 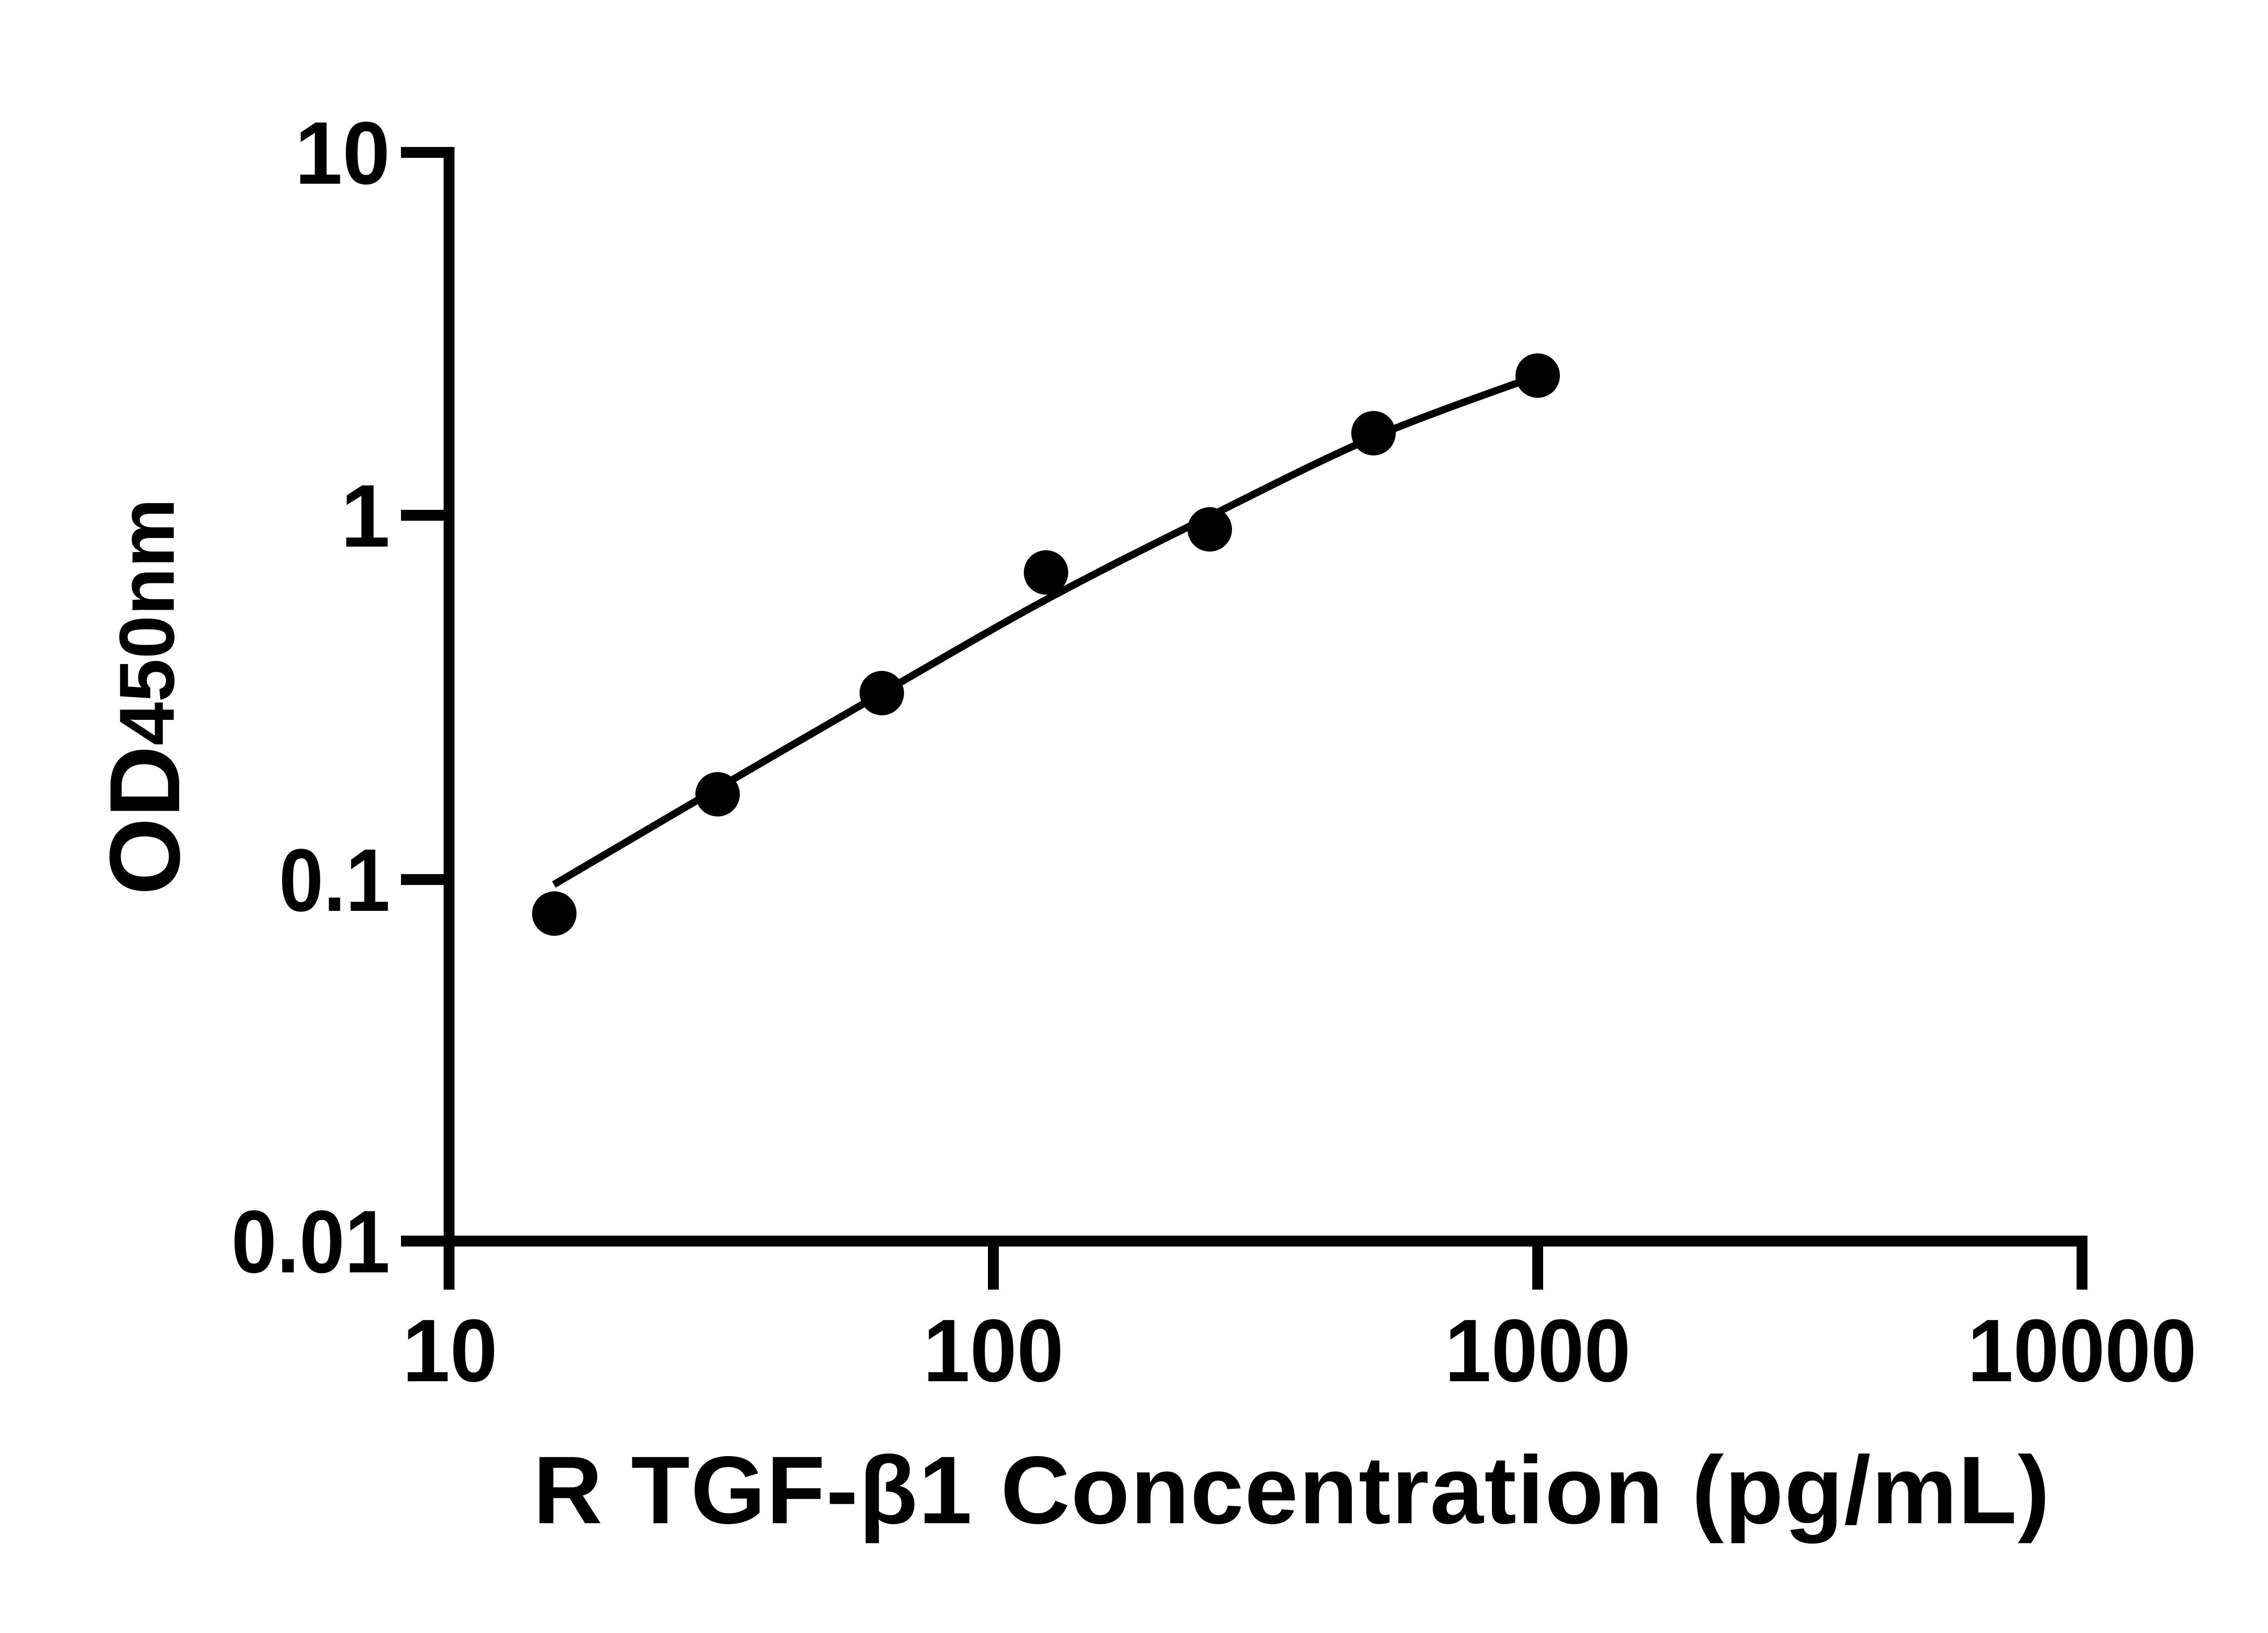 What do you see at coordinates (1538, 1350) in the screenshot?
I see `svg-text: 1000` at bounding box center [1538, 1350].